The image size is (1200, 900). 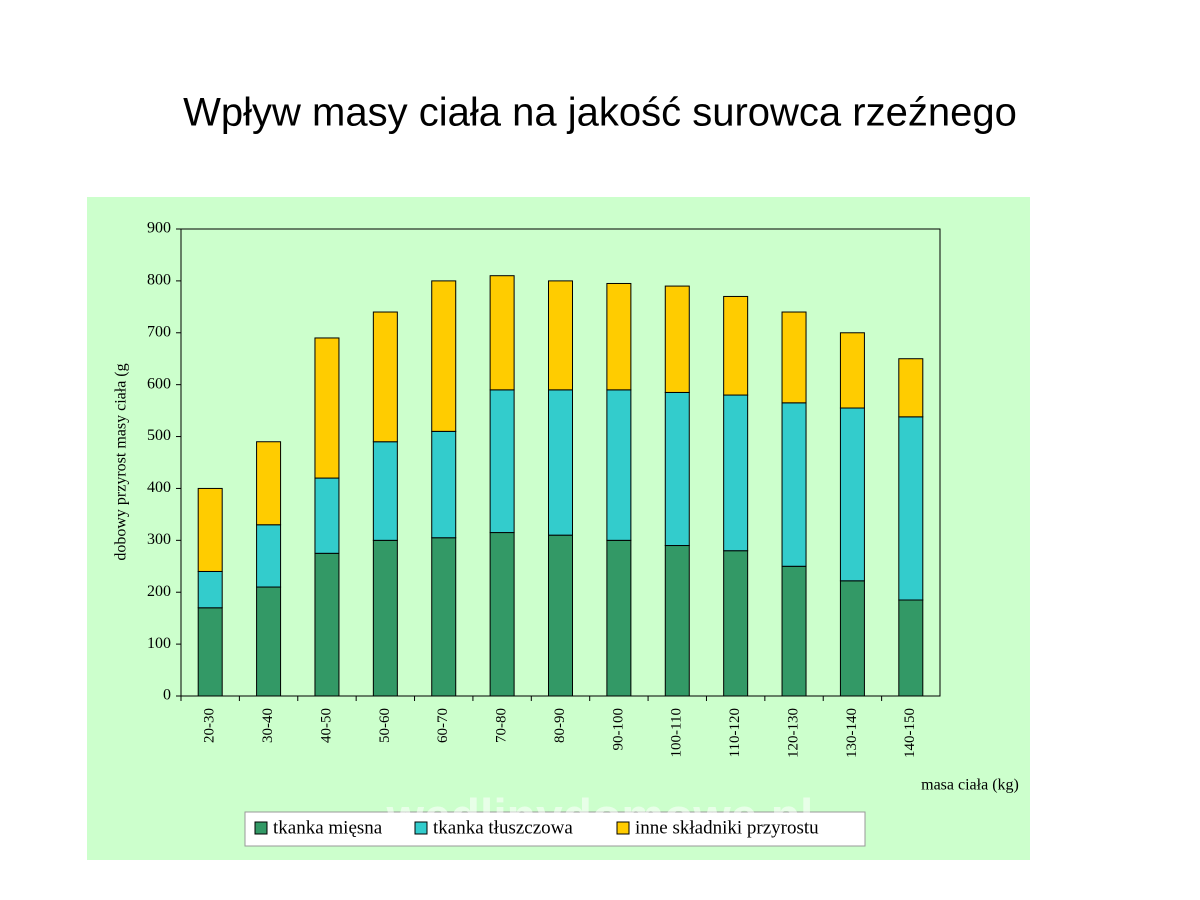 What do you see at coordinates (159, 487) in the screenshot?
I see `y-tick-label: 400` at bounding box center [159, 487].